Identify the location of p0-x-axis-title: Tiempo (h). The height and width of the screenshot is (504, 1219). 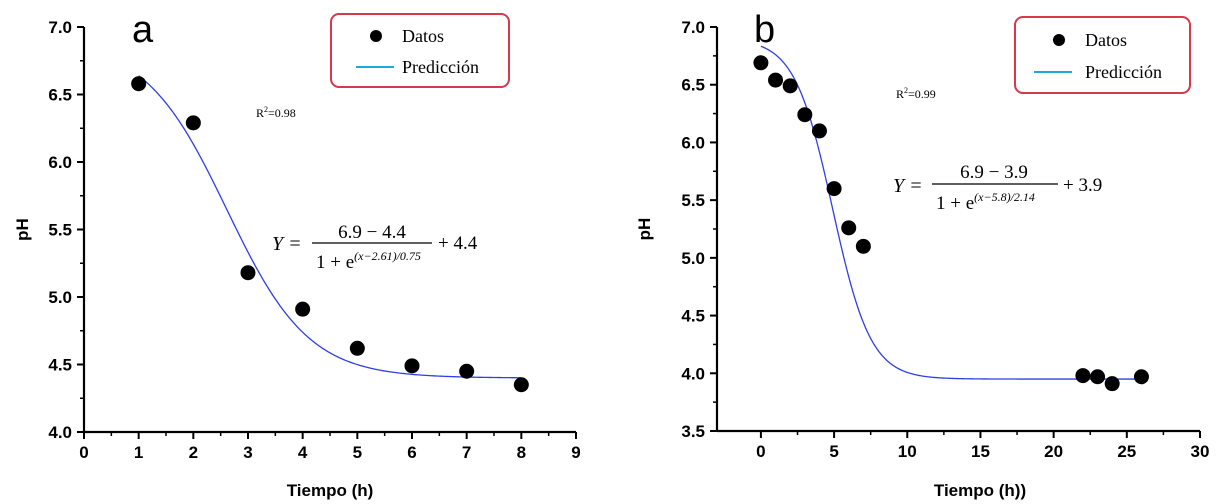
(330, 490).